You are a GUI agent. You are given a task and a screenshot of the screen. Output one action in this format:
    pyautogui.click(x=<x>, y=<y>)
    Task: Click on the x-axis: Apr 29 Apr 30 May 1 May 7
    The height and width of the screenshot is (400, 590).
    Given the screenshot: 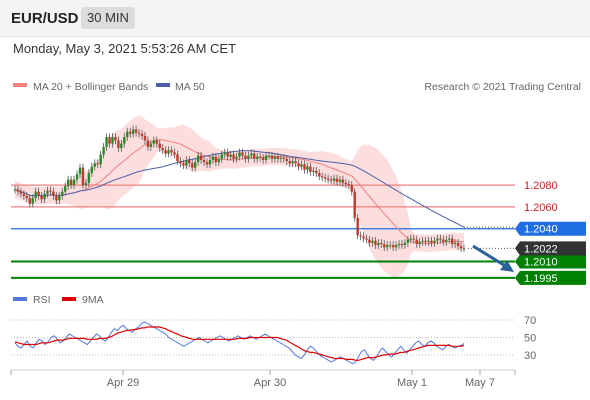 What is the action you would take?
    pyautogui.click(x=263, y=379)
    